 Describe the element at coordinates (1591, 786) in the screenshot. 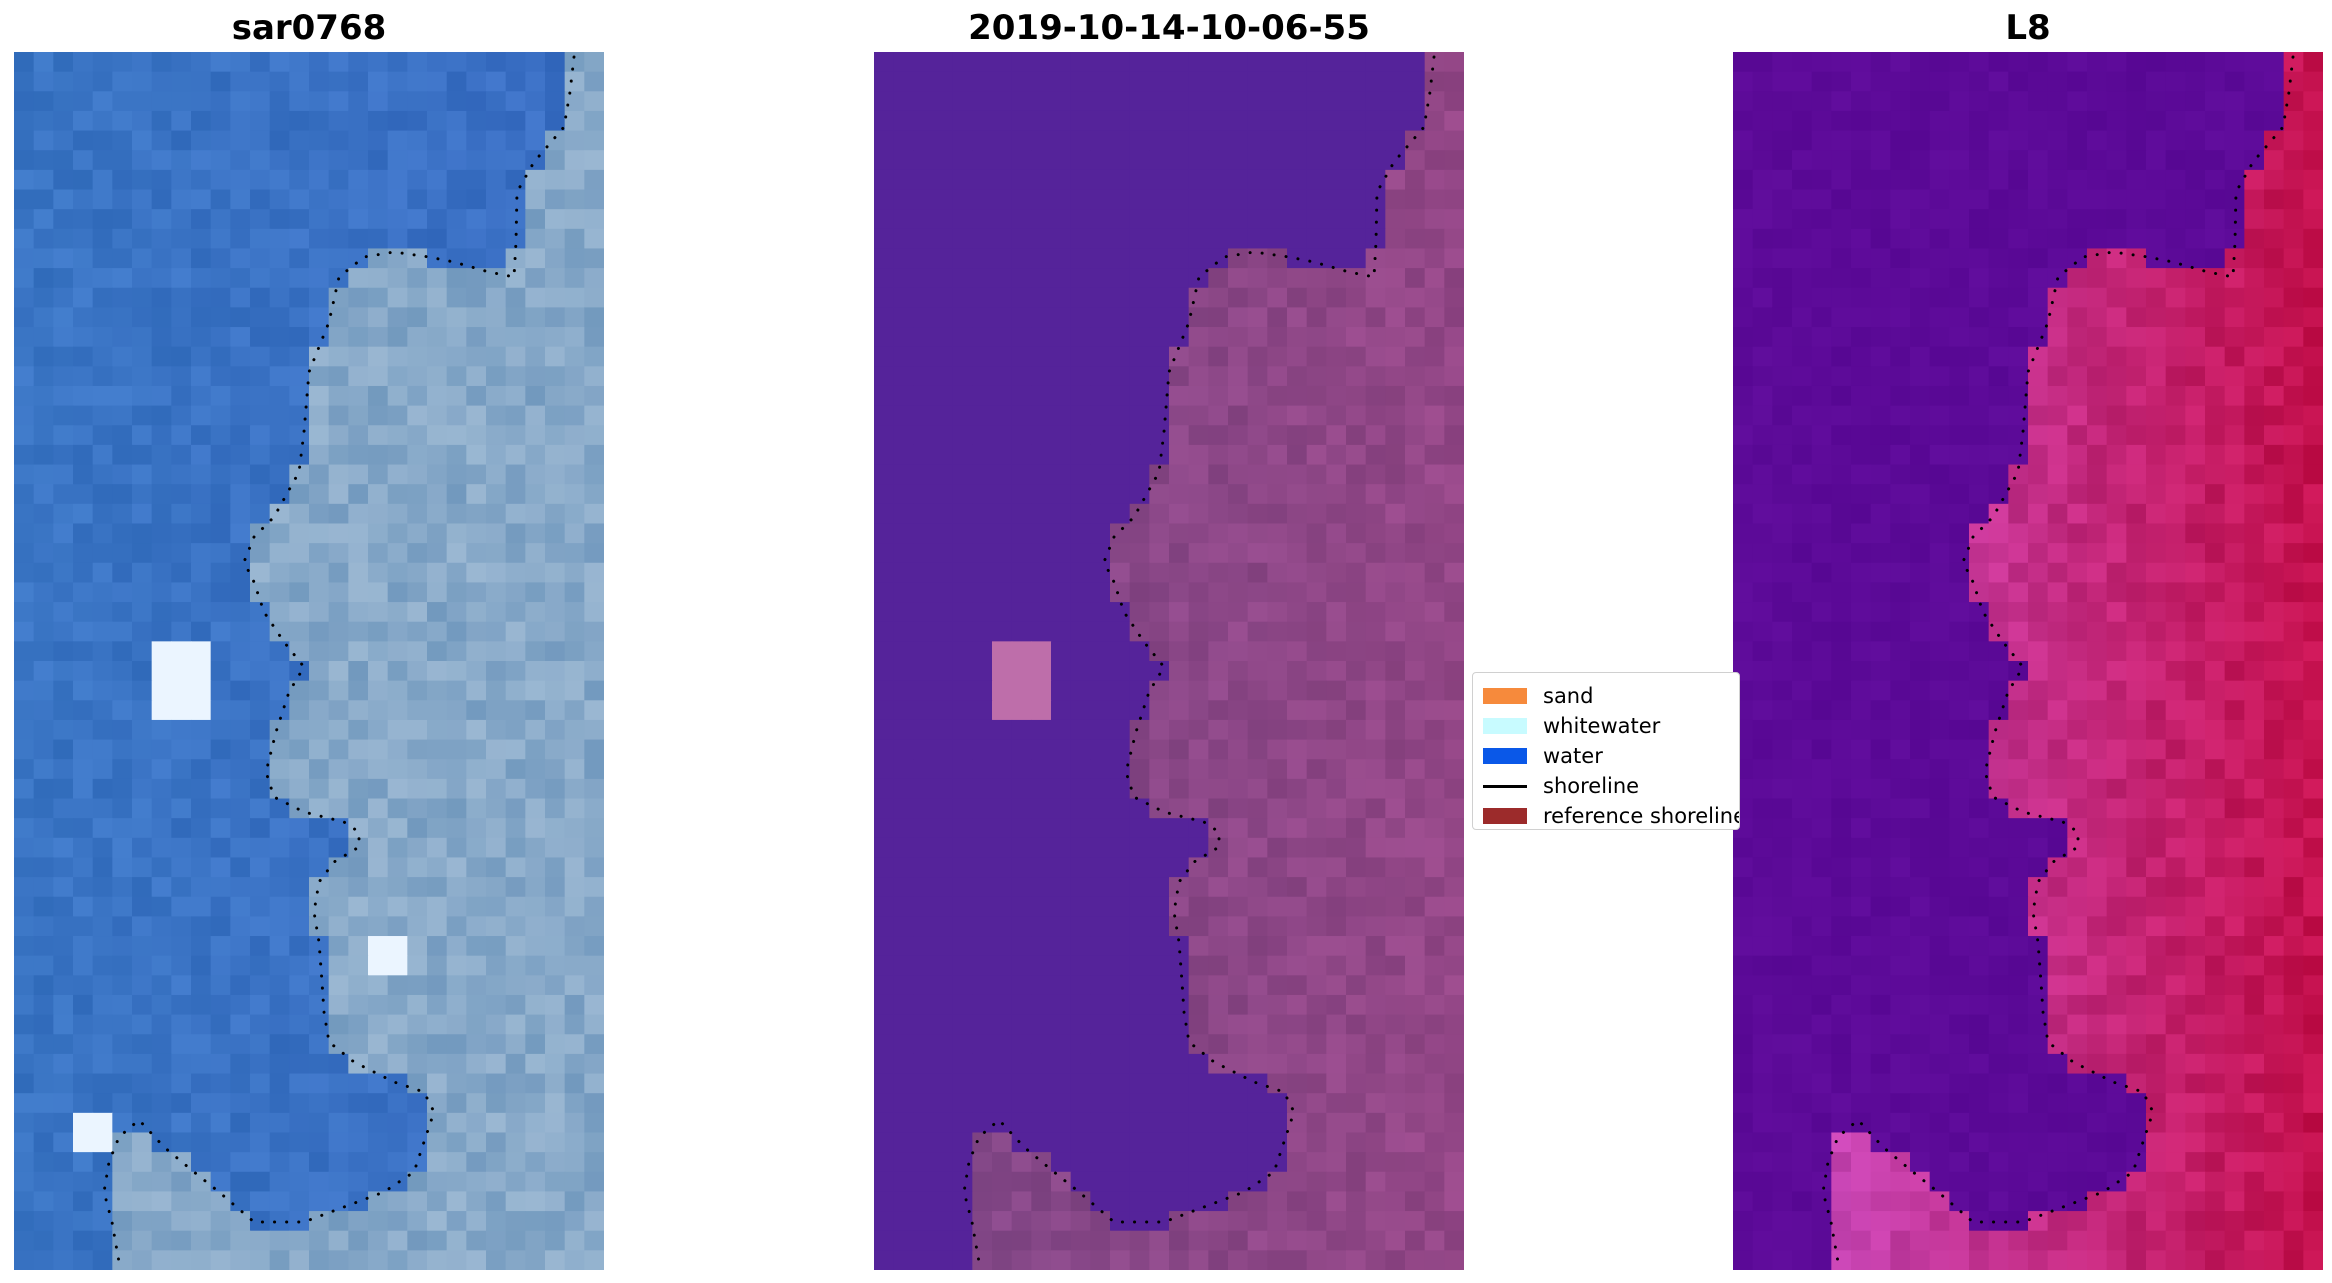

I see `legend-label: shoreline` at that location.